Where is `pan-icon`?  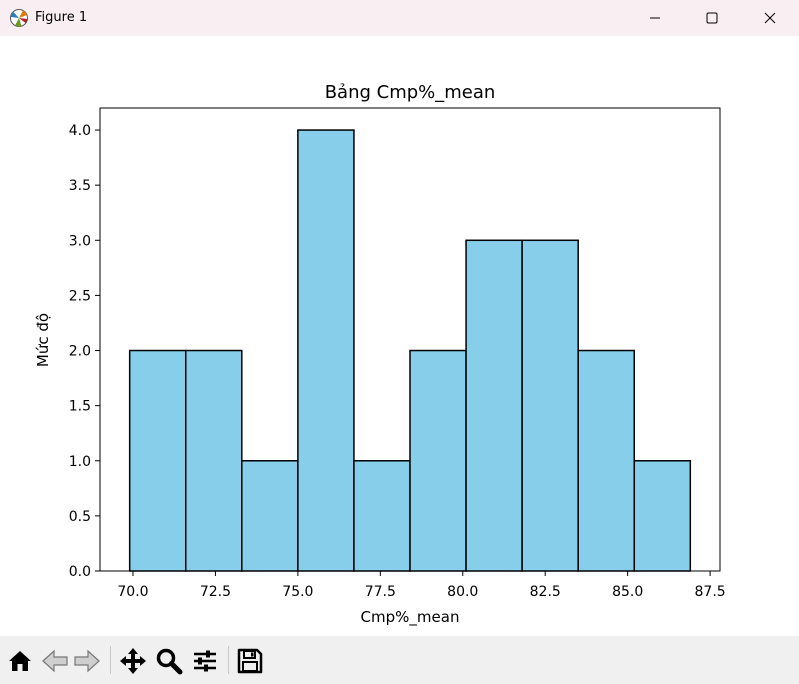 pan-icon is located at coordinates (133, 661).